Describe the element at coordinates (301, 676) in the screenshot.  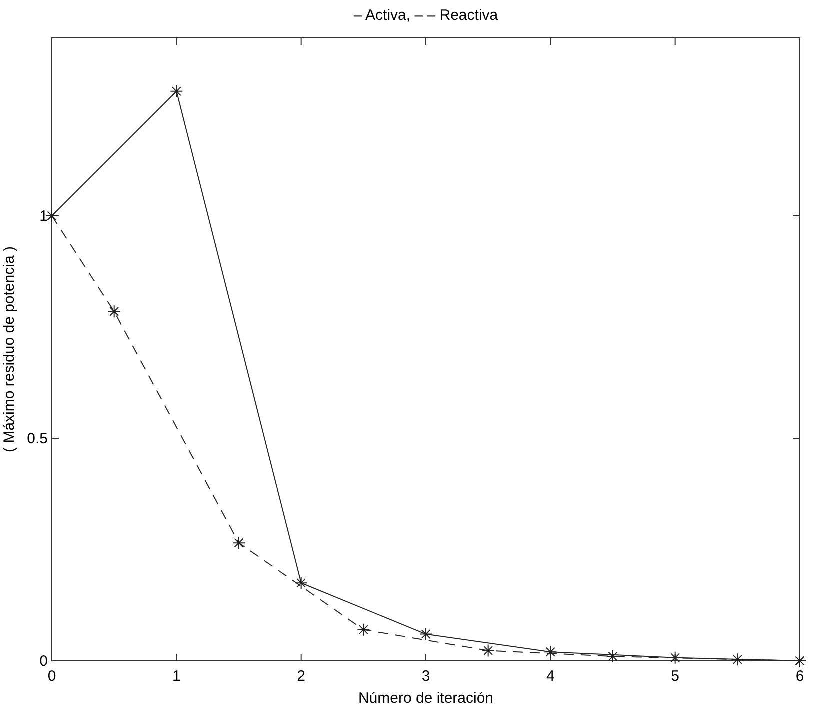
I see `x-tick-label: 2` at that location.